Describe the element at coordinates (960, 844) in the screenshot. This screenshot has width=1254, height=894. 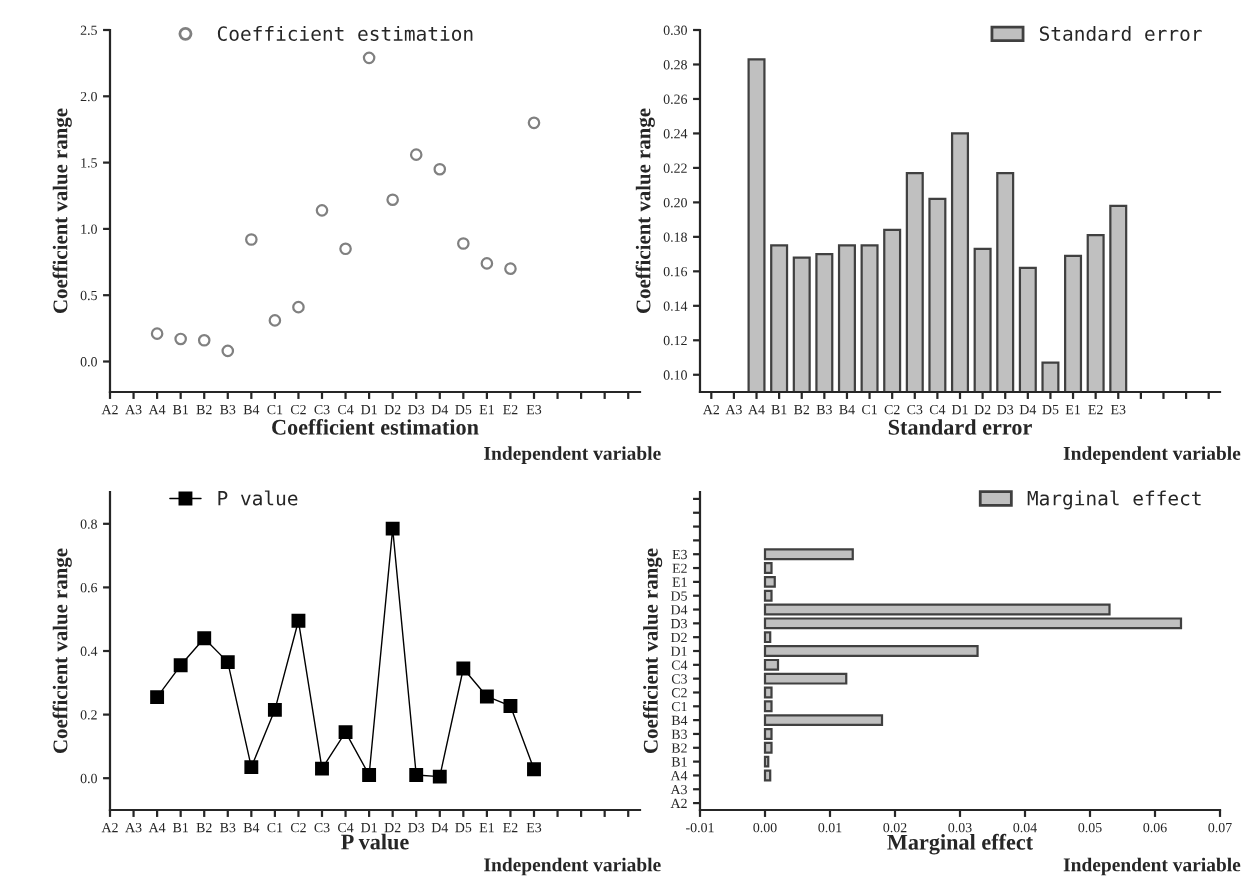
I see `text: Marginal effect` at that location.